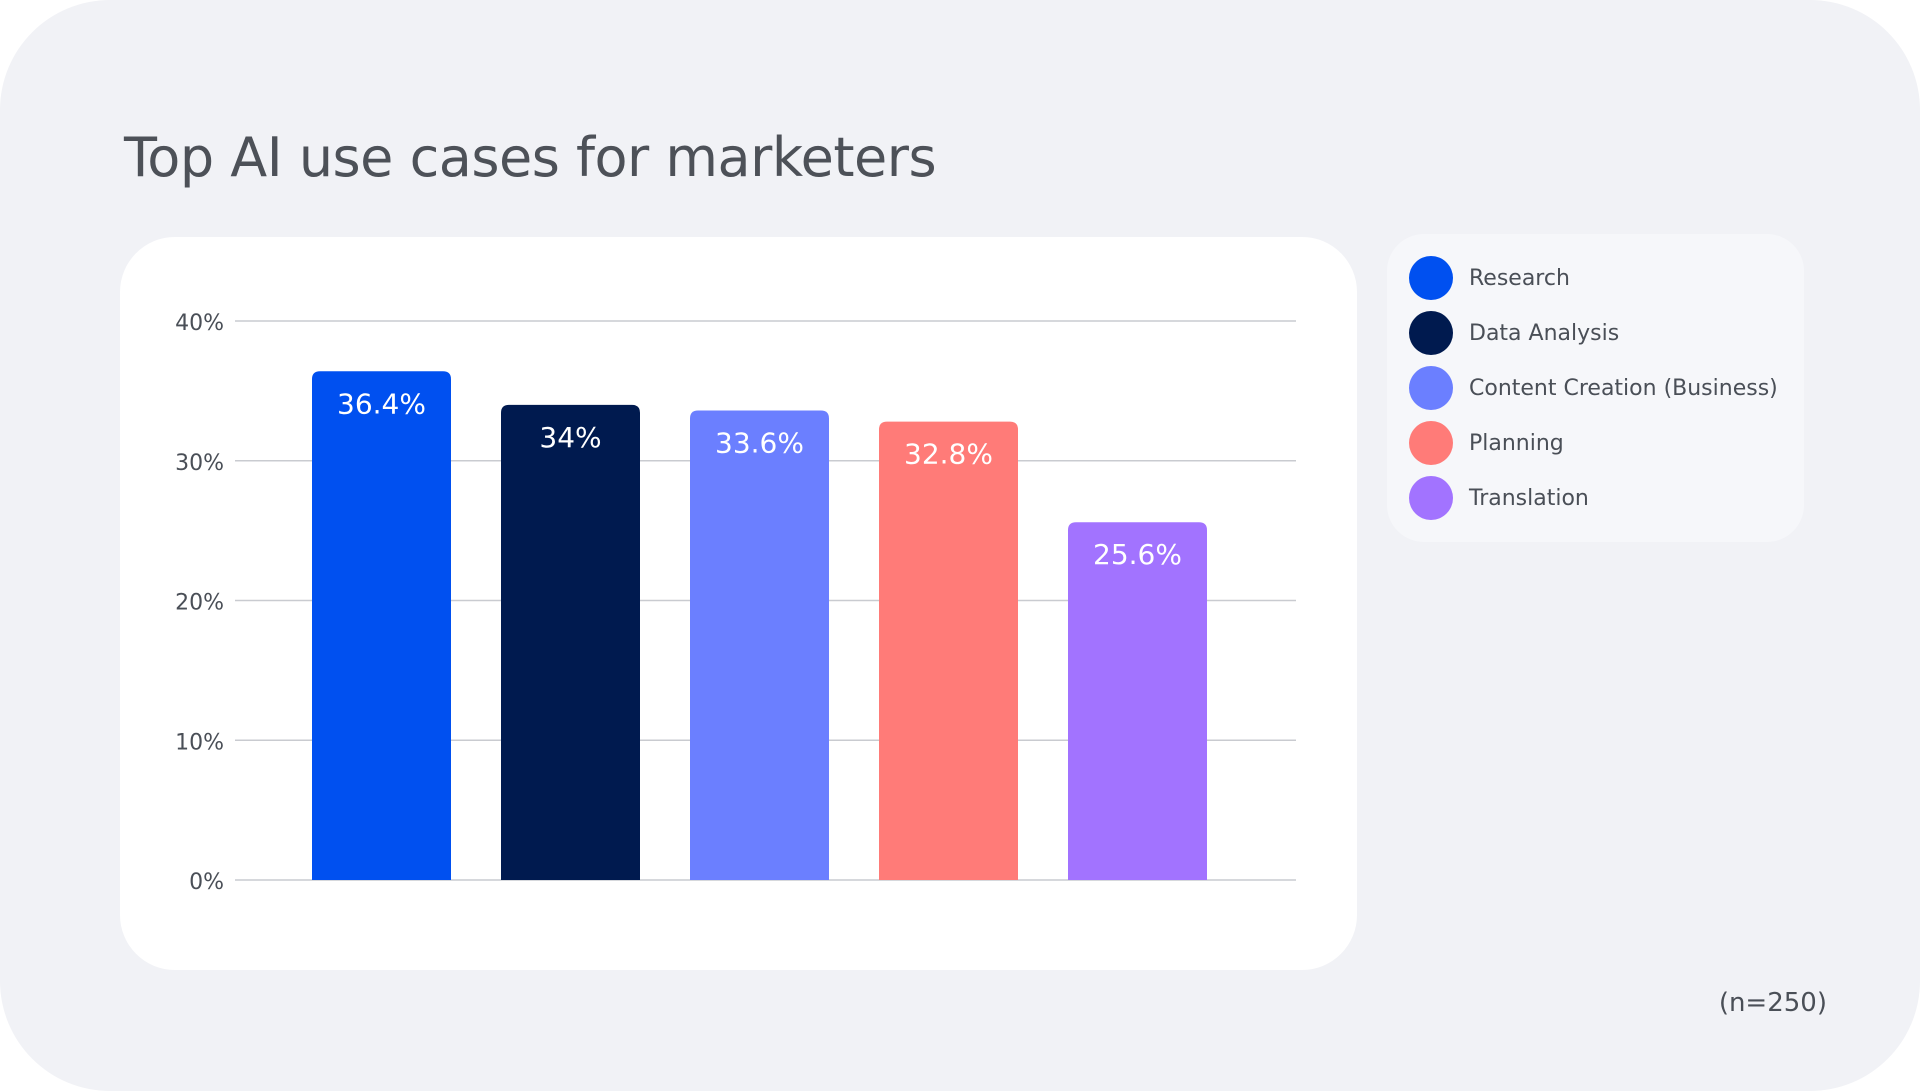 The width and height of the screenshot is (1920, 1091). I want to click on bar-research, so click(381, 625).